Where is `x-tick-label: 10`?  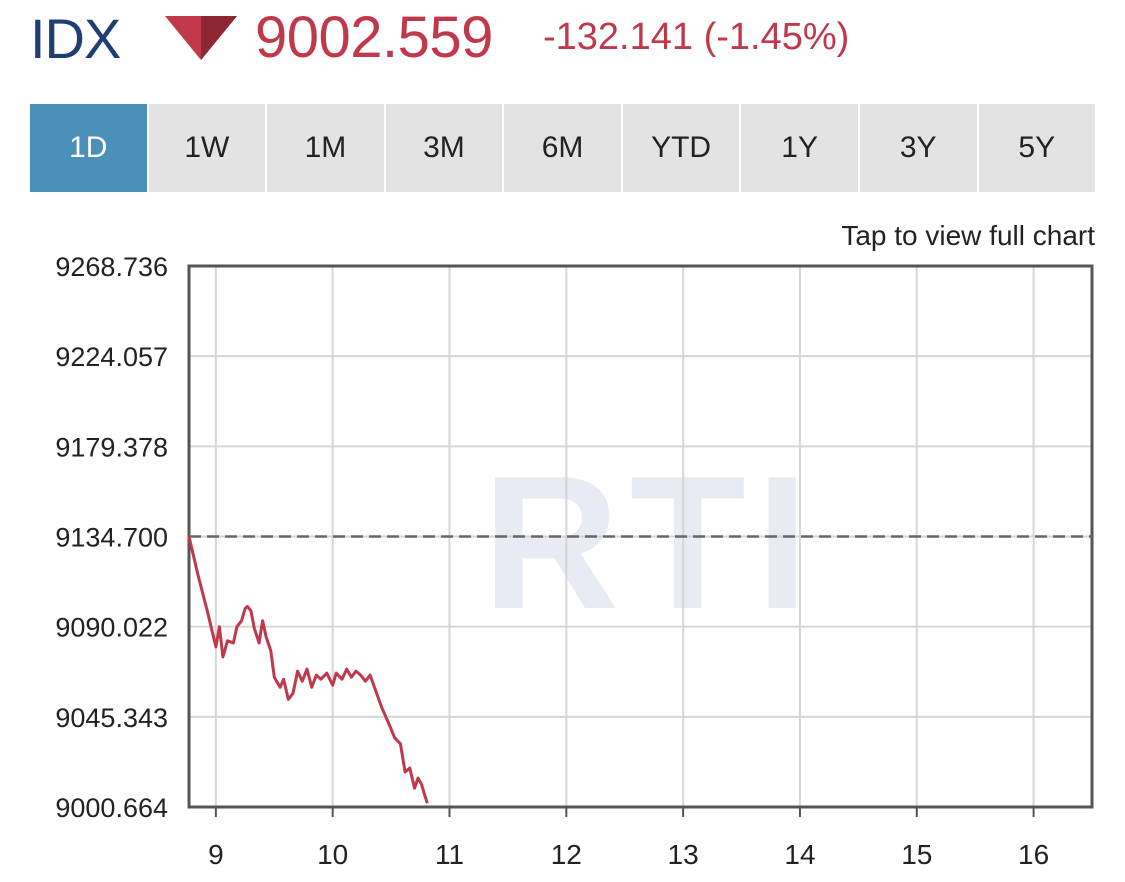
x-tick-label: 10 is located at coordinates (332, 854).